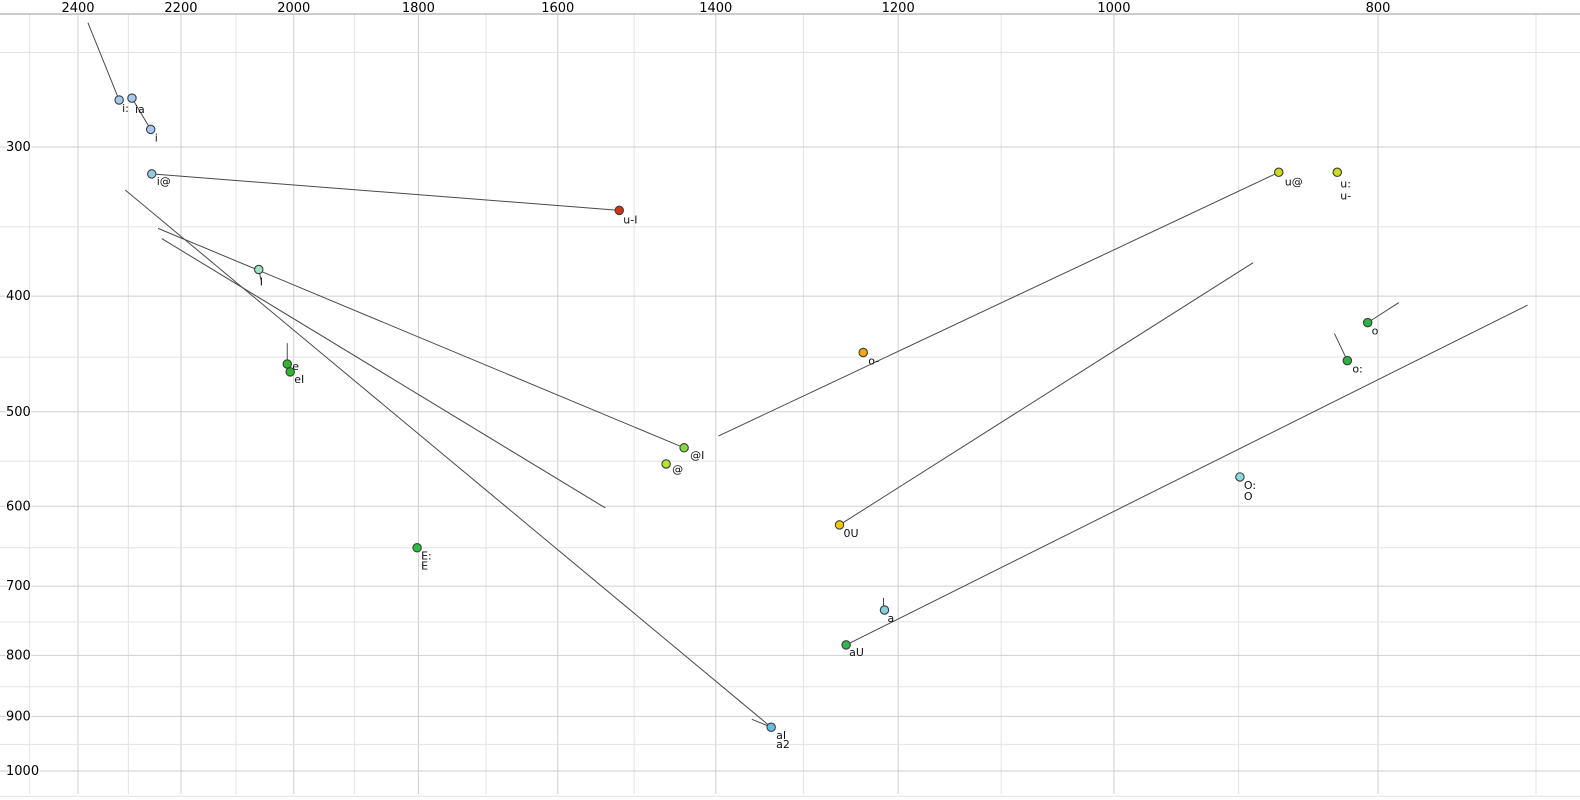 This screenshot has height=800, width=1580. What do you see at coordinates (898, 8) in the screenshot?
I see `x-tick-label-1200: 1200` at bounding box center [898, 8].